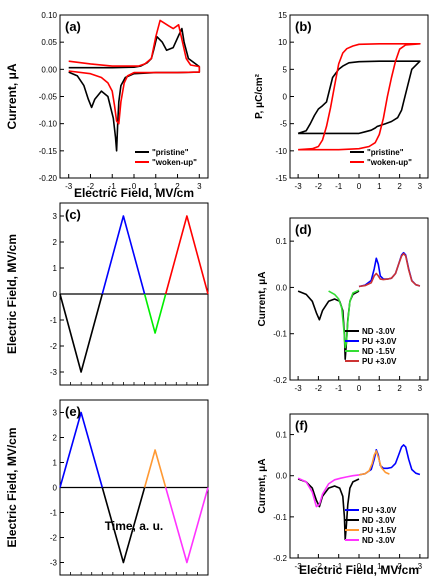 The width and height of the screenshot is (437, 585). I want to click on legend: "pristine""woken-up", so click(166, 157).